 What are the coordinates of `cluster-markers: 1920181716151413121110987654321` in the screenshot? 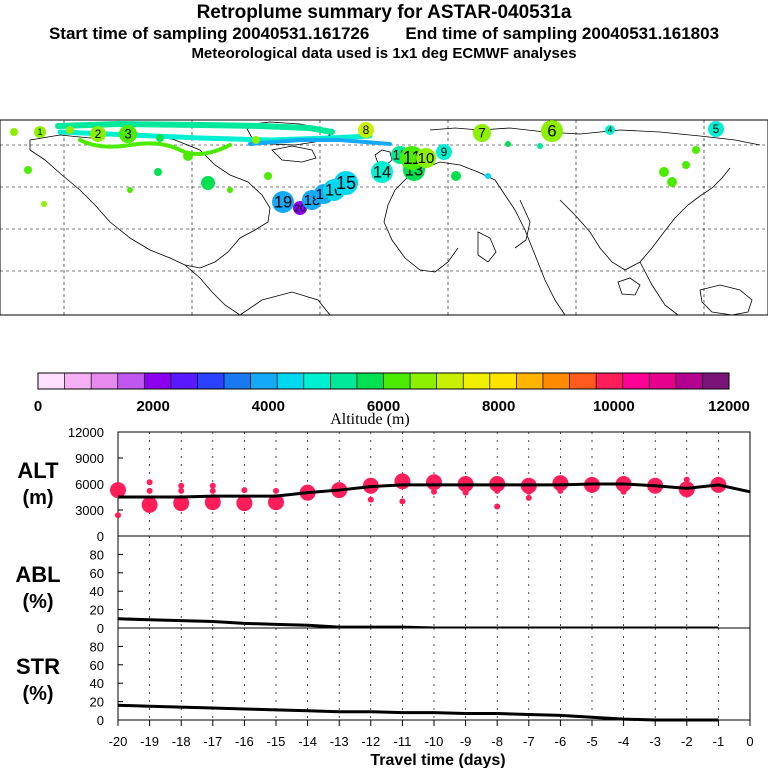 It's located at (367, 167).